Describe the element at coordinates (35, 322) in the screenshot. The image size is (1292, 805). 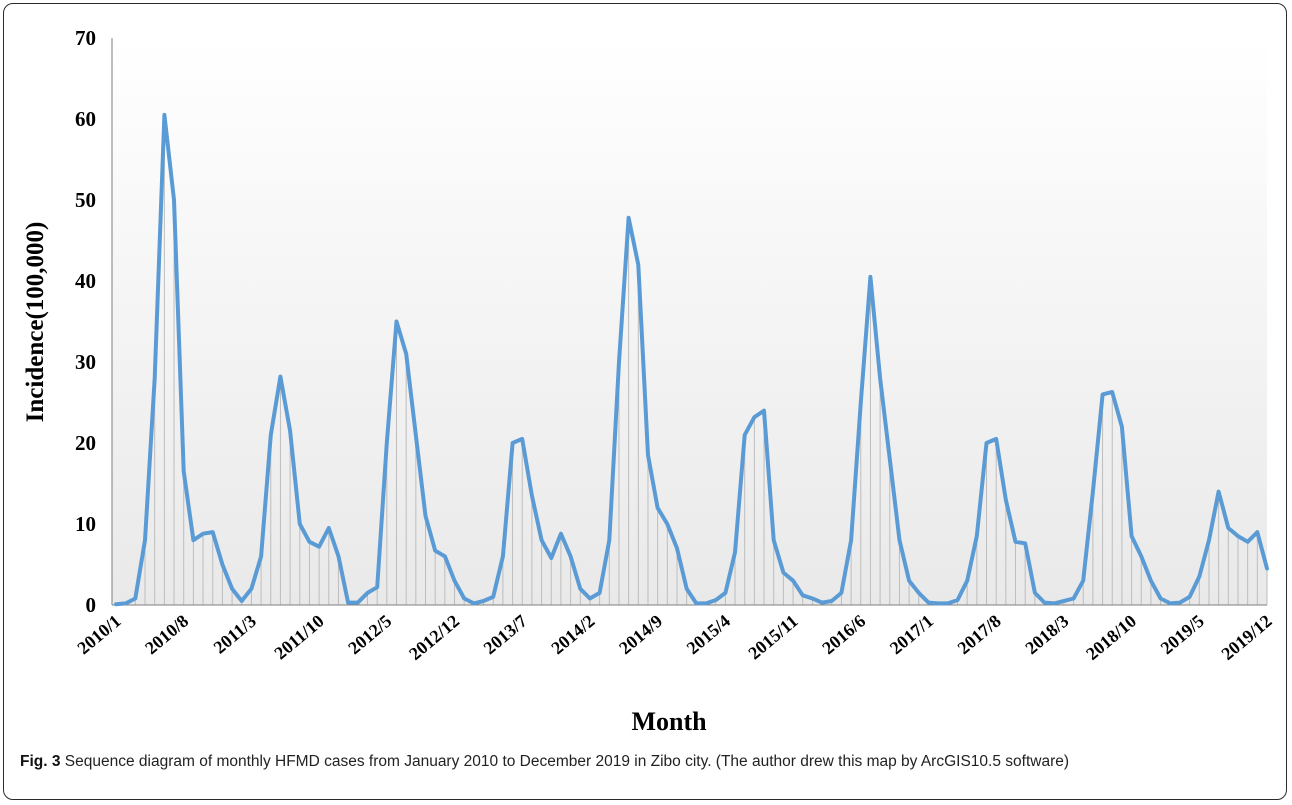
I see `y-axis-title: Incidence(100,000)` at that location.